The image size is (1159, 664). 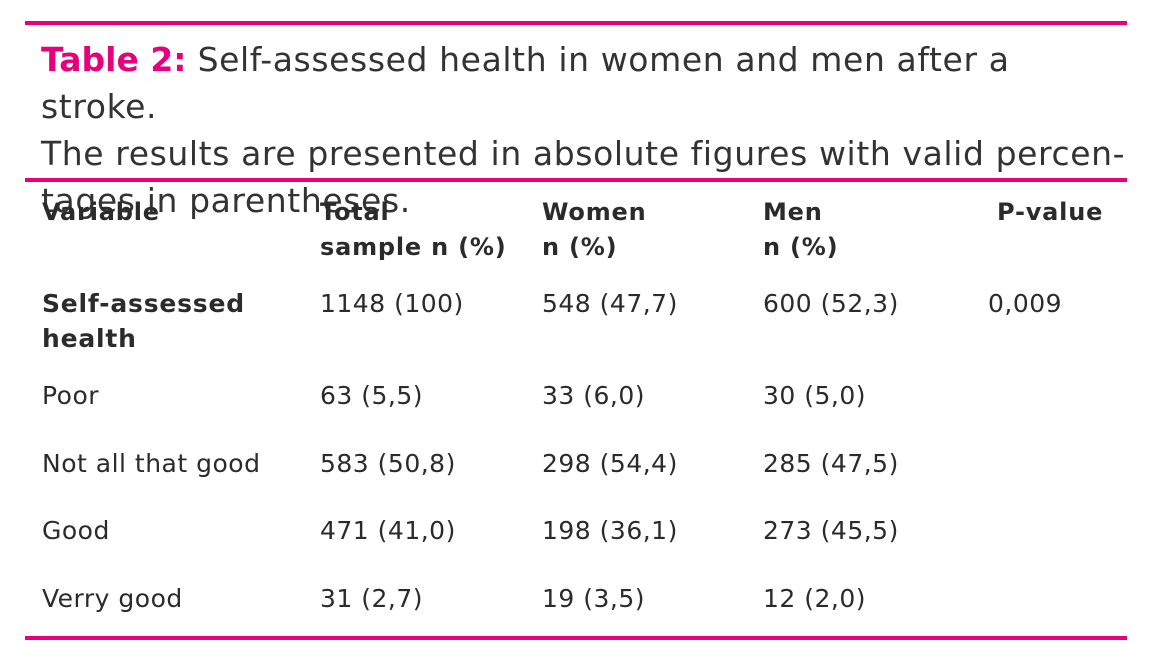 I want to click on column-header-women-line1: Women, so click(x=594, y=212).